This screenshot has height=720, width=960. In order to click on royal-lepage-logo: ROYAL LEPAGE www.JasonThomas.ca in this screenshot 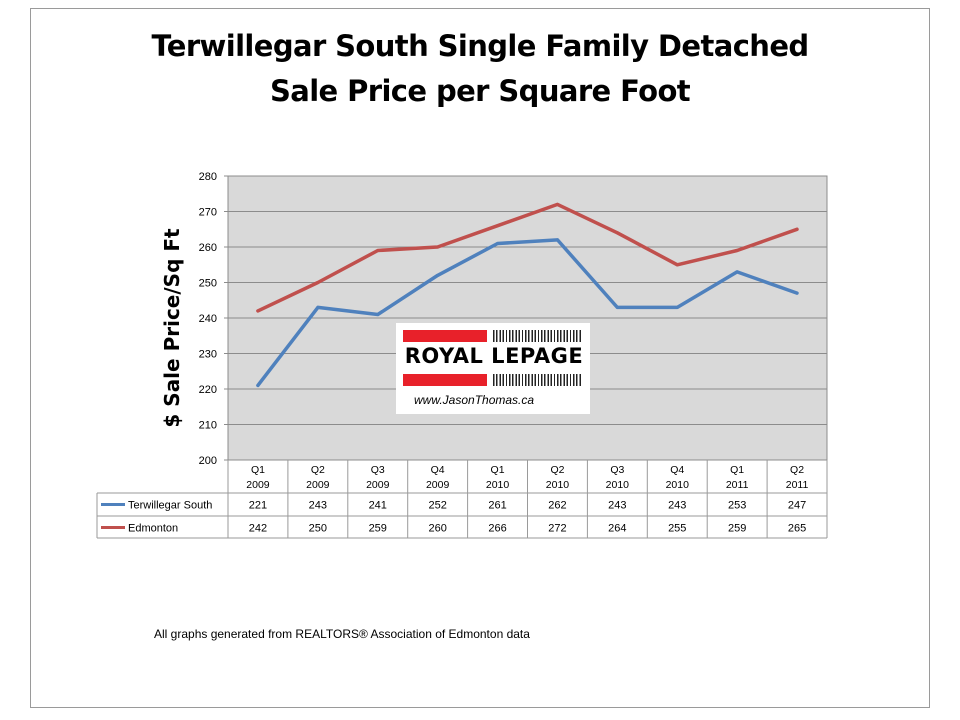, I will do `click(493, 368)`.